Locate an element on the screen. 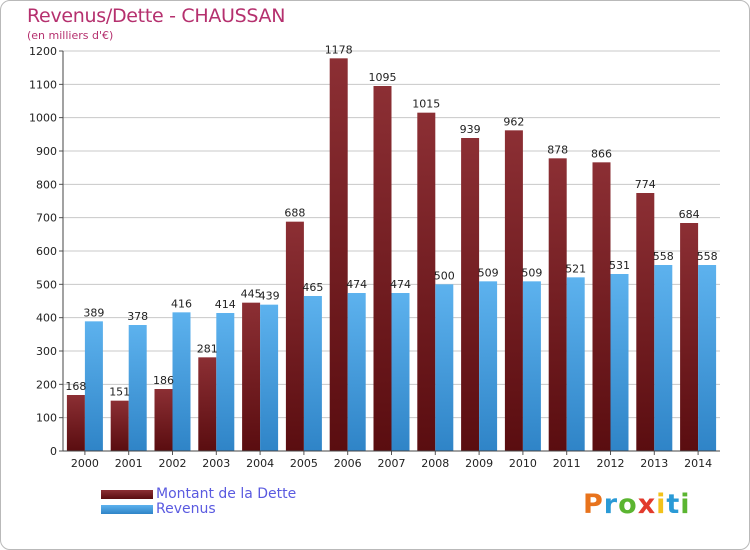 The width and height of the screenshot is (750, 550). y-tick-label: 1000 is located at coordinates (43, 118).